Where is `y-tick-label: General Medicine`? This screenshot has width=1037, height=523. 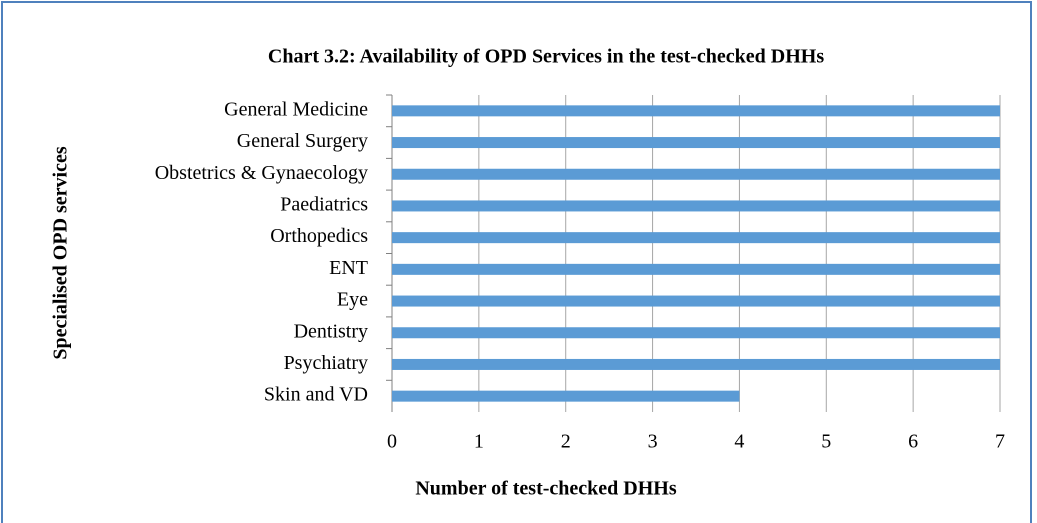
y-tick-label: General Medicine is located at coordinates (296, 109).